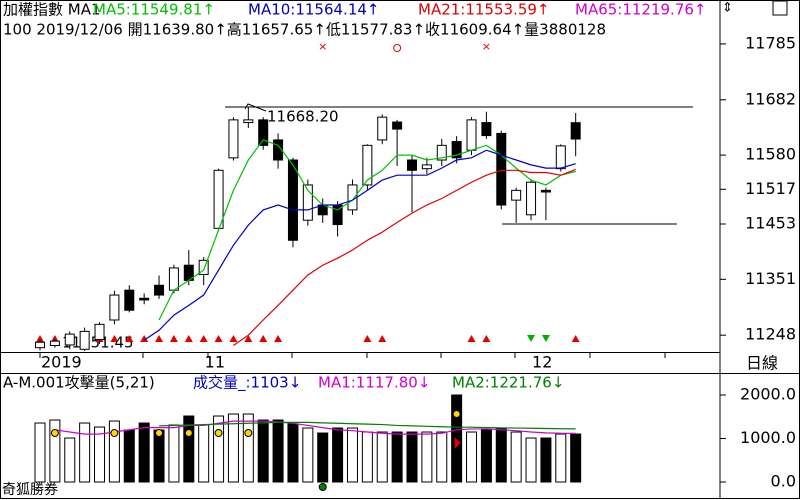 Image resolution: width=800 pixels, height=500 pixels. Describe the element at coordinates (215, 362) in the screenshot. I see `x-tick-label: 11` at that location.